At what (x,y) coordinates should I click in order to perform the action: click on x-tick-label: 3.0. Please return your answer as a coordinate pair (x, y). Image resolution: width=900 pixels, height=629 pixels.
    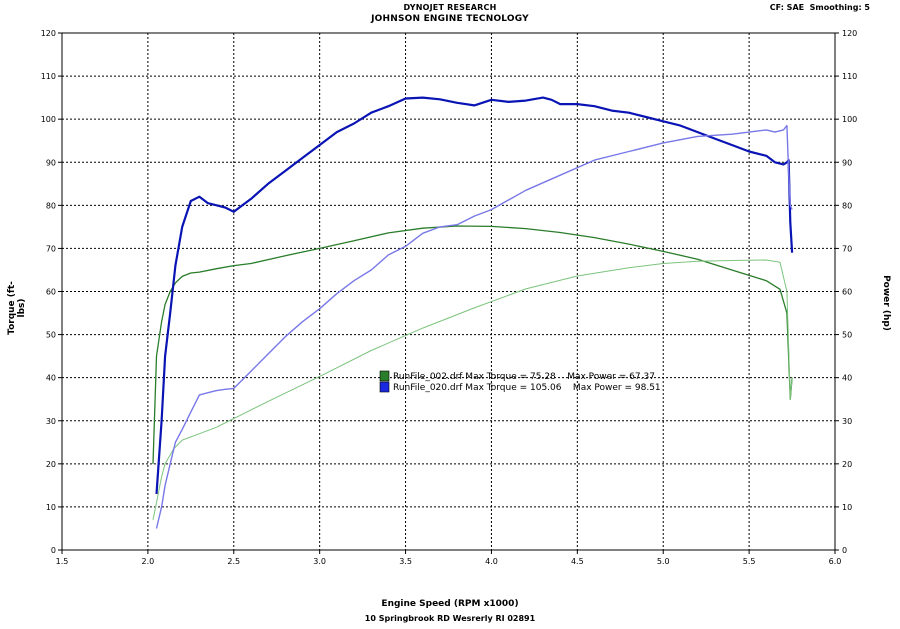
    Looking at the image, I should click on (319, 561).